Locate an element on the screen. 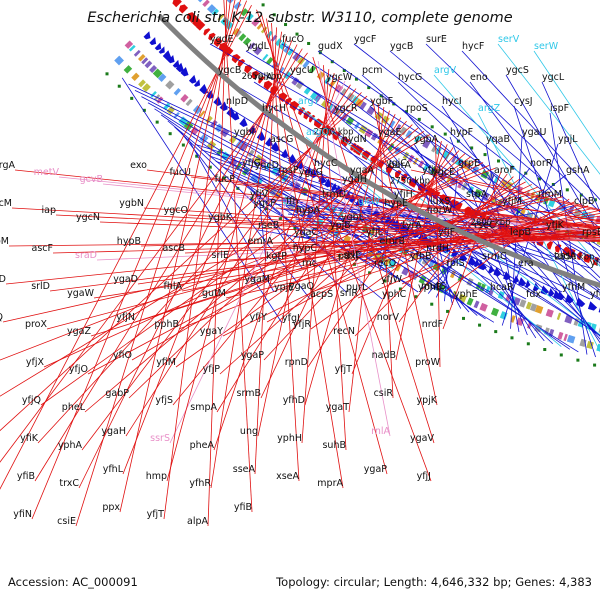 The height and width of the screenshot is (600, 600). gene-label-pdxJ: pdxJ is located at coordinates (348, 256).